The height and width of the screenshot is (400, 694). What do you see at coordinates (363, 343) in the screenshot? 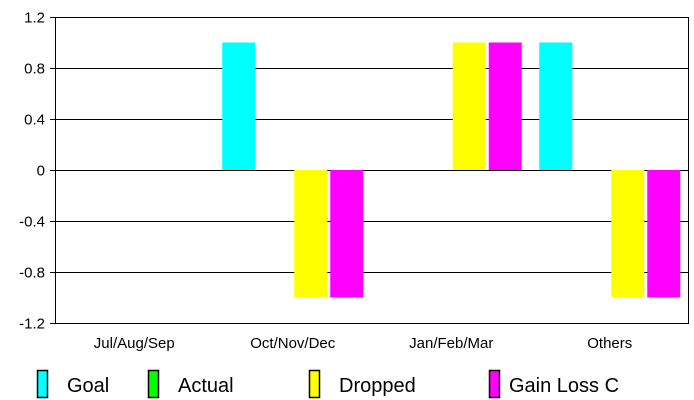
I see `x-axis-category-labels: Jul/Aug/Sep Oct/Nov/Dec Jan/Feb/Mar Others` at bounding box center [363, 343].